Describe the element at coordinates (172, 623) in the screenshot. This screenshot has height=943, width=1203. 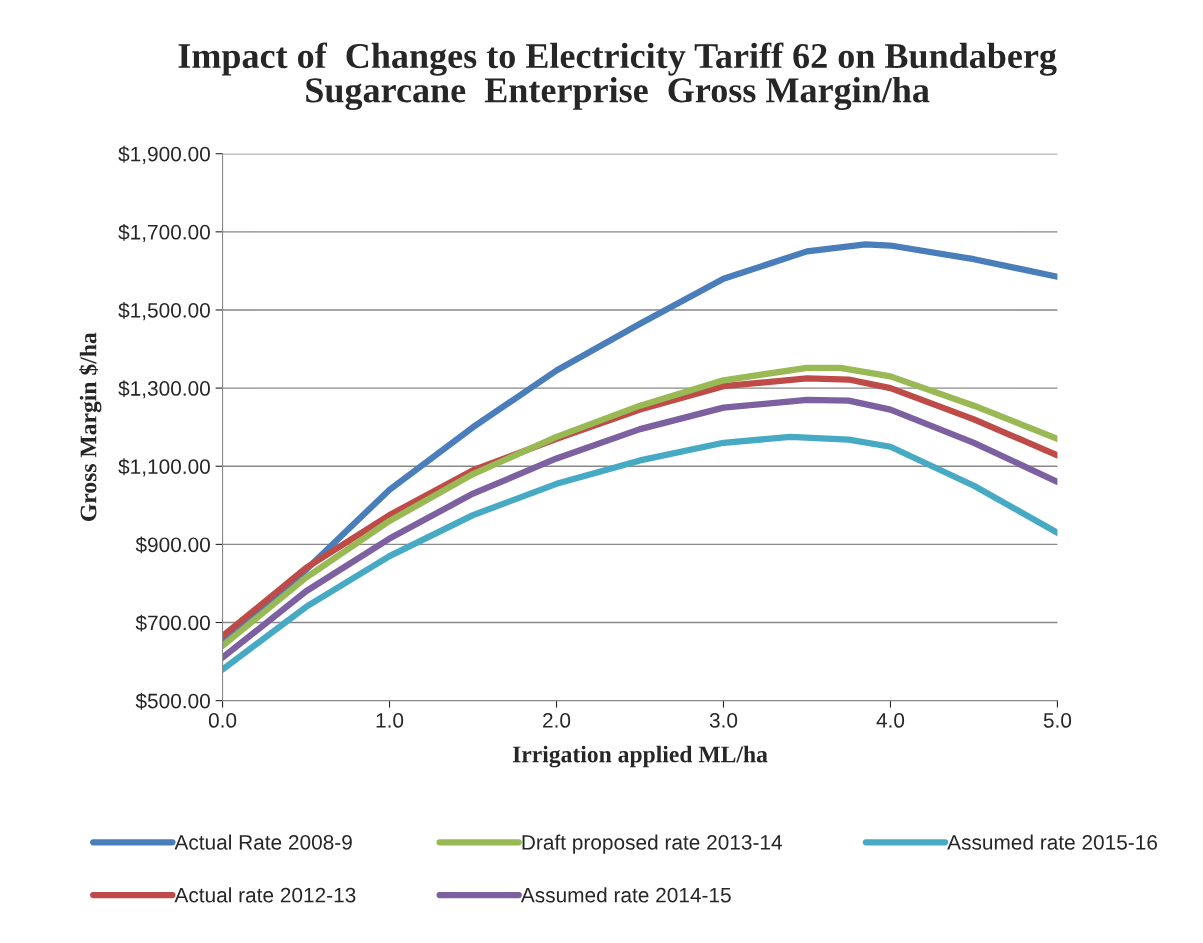
I see `y-tick-label: $700.00` at that location.